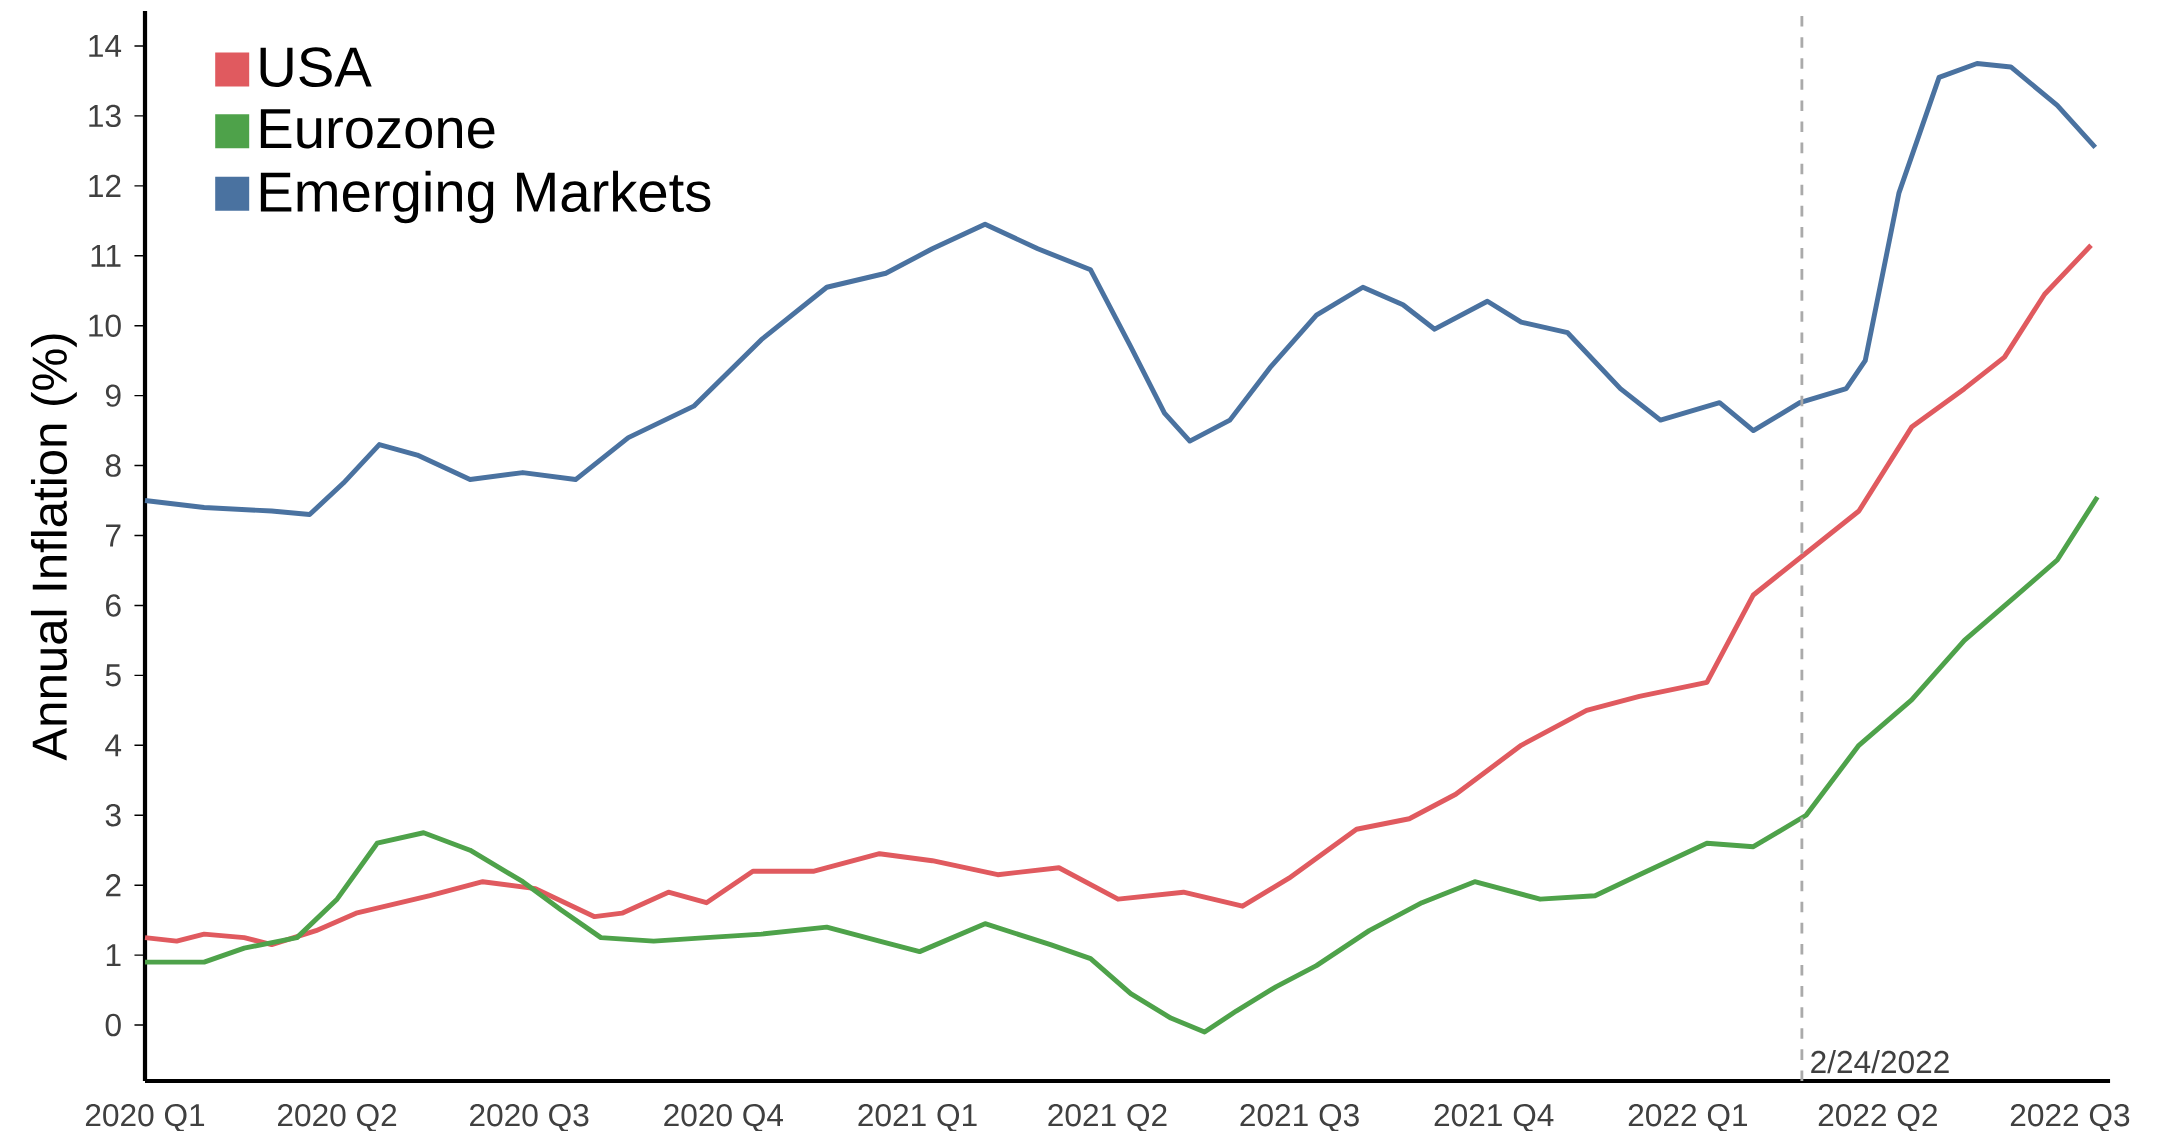 The height and width of the screenshot is (1131, 2166). Describe the element at coordinates (377, 129) in the screenshot. I see `legend-label: Eurozone` at that location.